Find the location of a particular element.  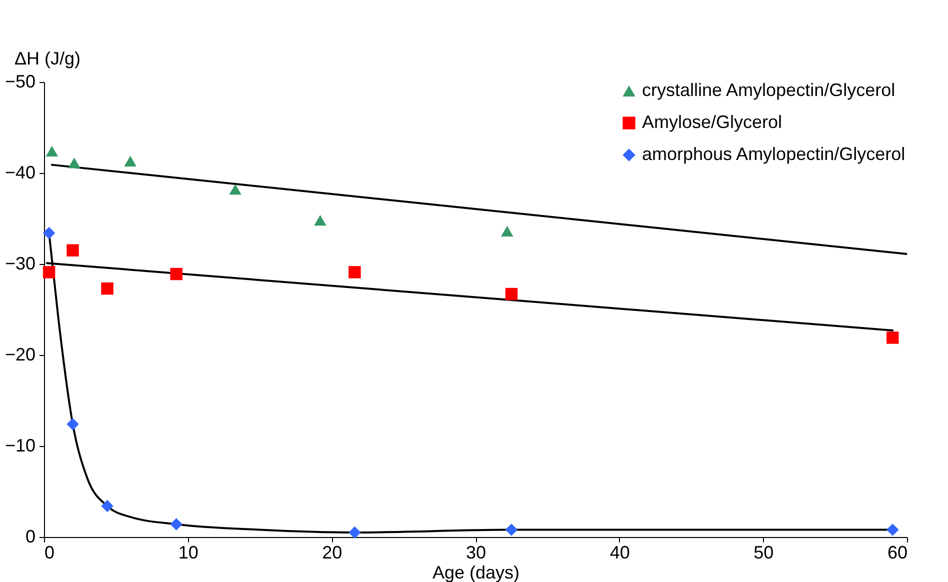

x-tick-label: 30 is located at coordinates (476, 552).